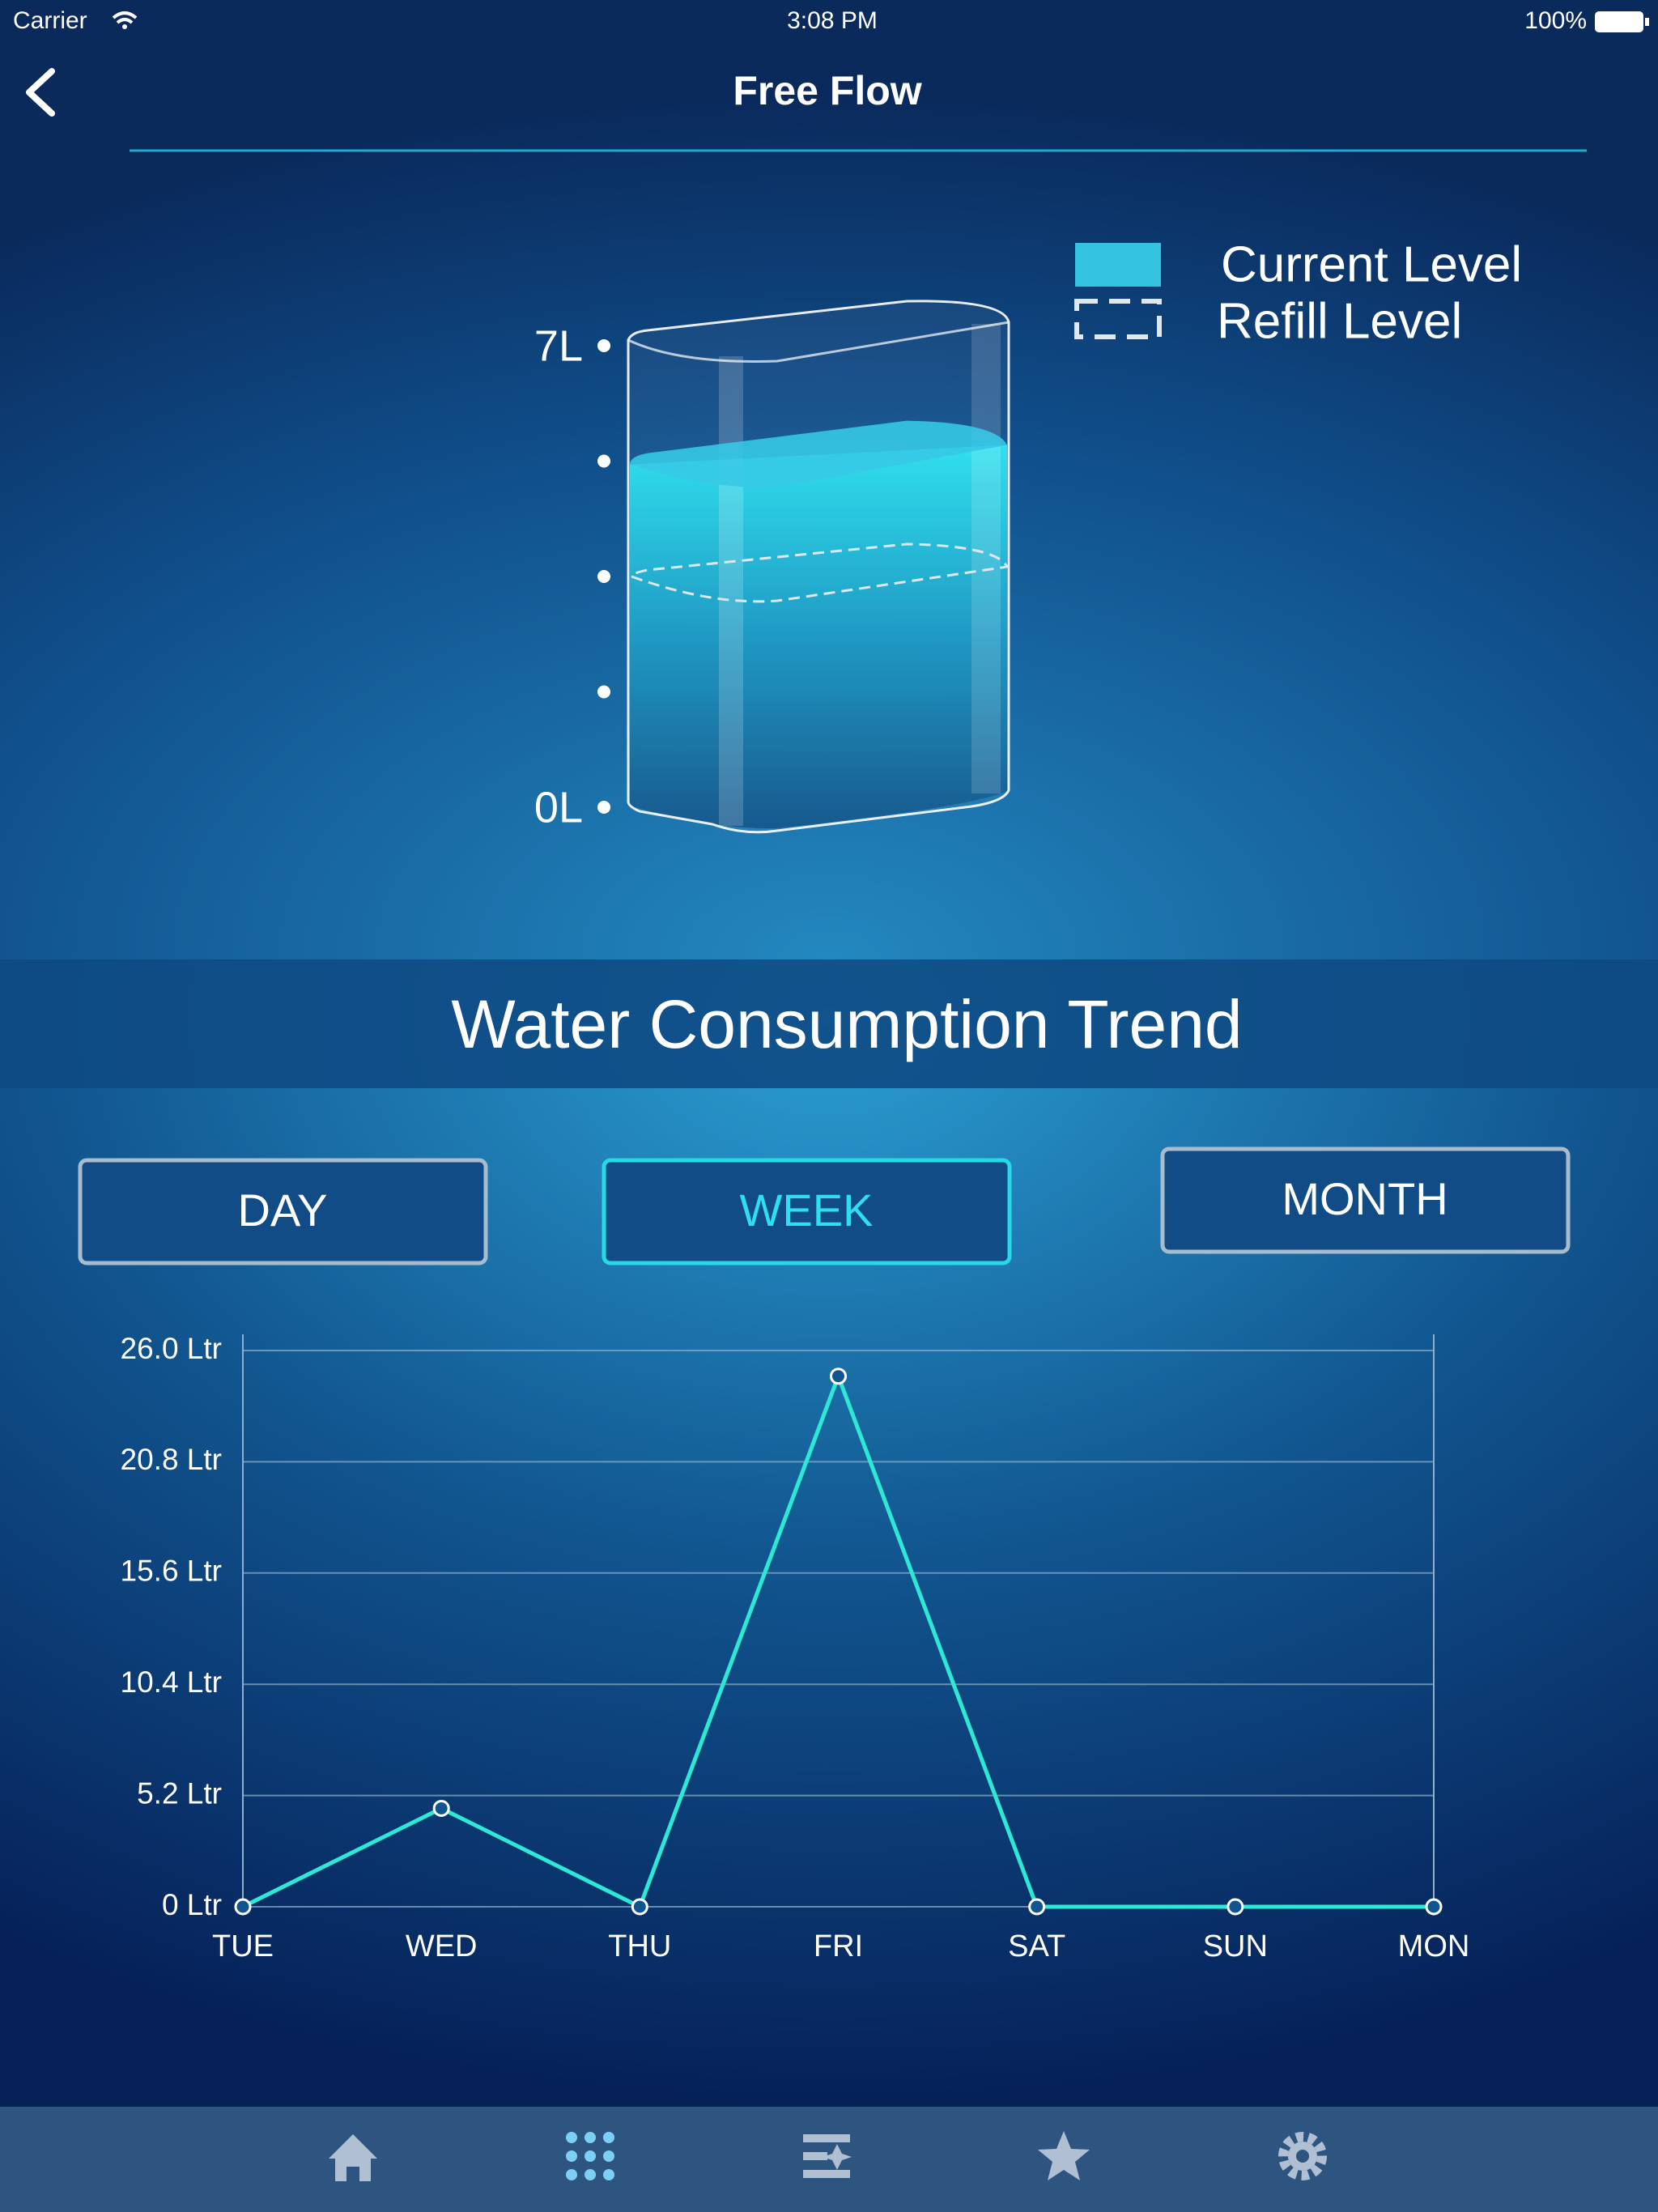  I want to click on tank-tick-label: 7L, so click(558, 345).